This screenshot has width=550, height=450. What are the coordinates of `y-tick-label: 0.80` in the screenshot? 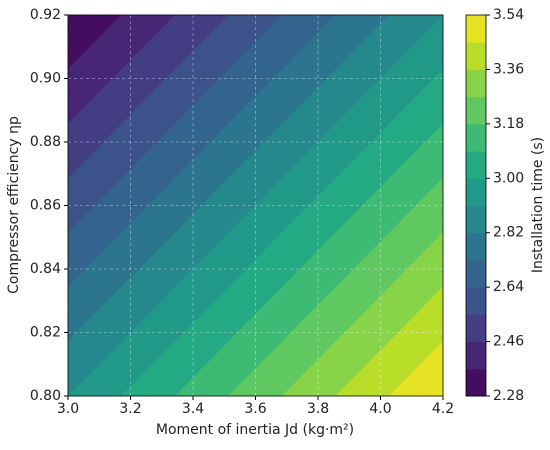 It's located at (45, 396).